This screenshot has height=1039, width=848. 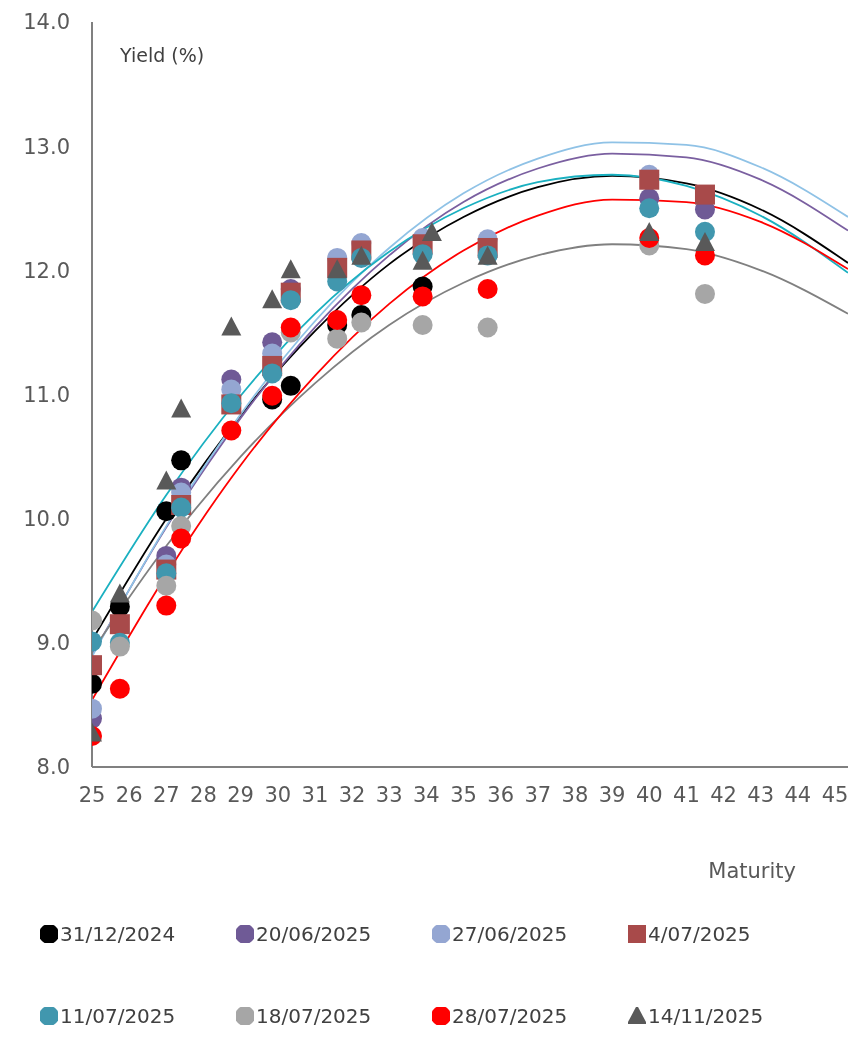 I want to click on y-tick-label: 10.0, so click(x=46, y=519).